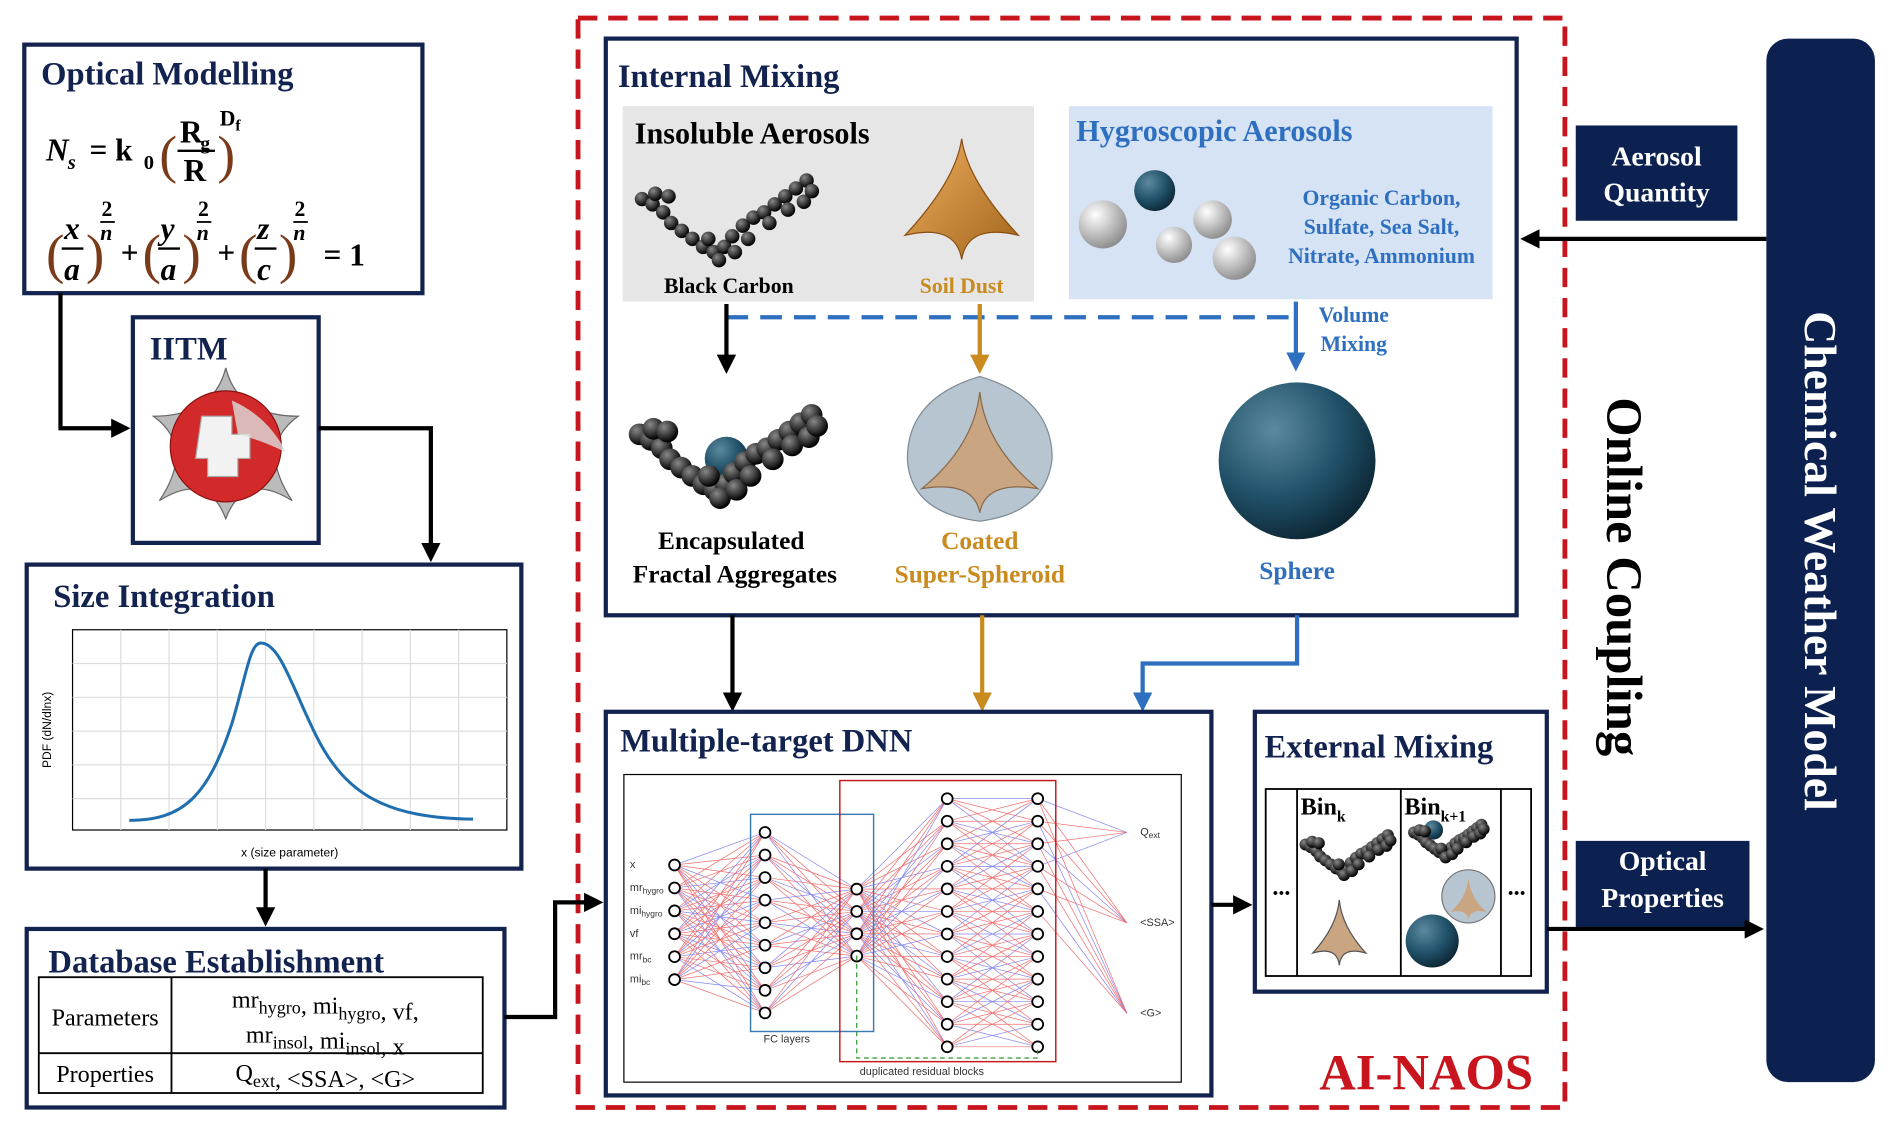  I want to click on sphere-icon, so click(1297, 461).